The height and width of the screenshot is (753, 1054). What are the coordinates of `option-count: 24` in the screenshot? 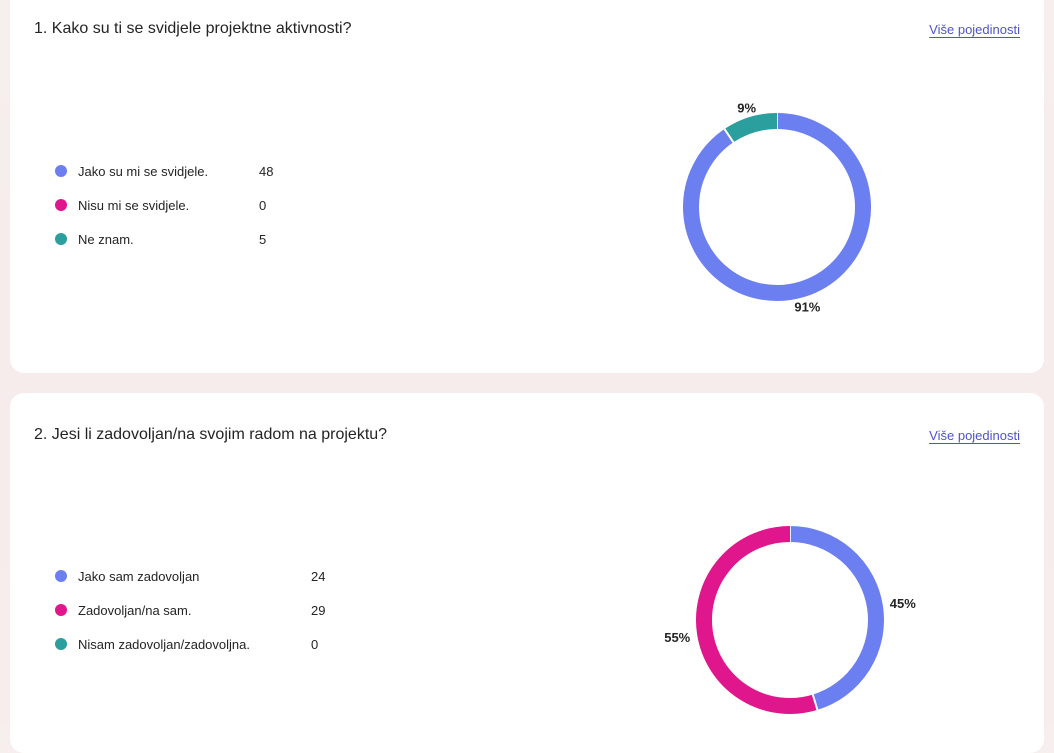 It's located at (318, 576).